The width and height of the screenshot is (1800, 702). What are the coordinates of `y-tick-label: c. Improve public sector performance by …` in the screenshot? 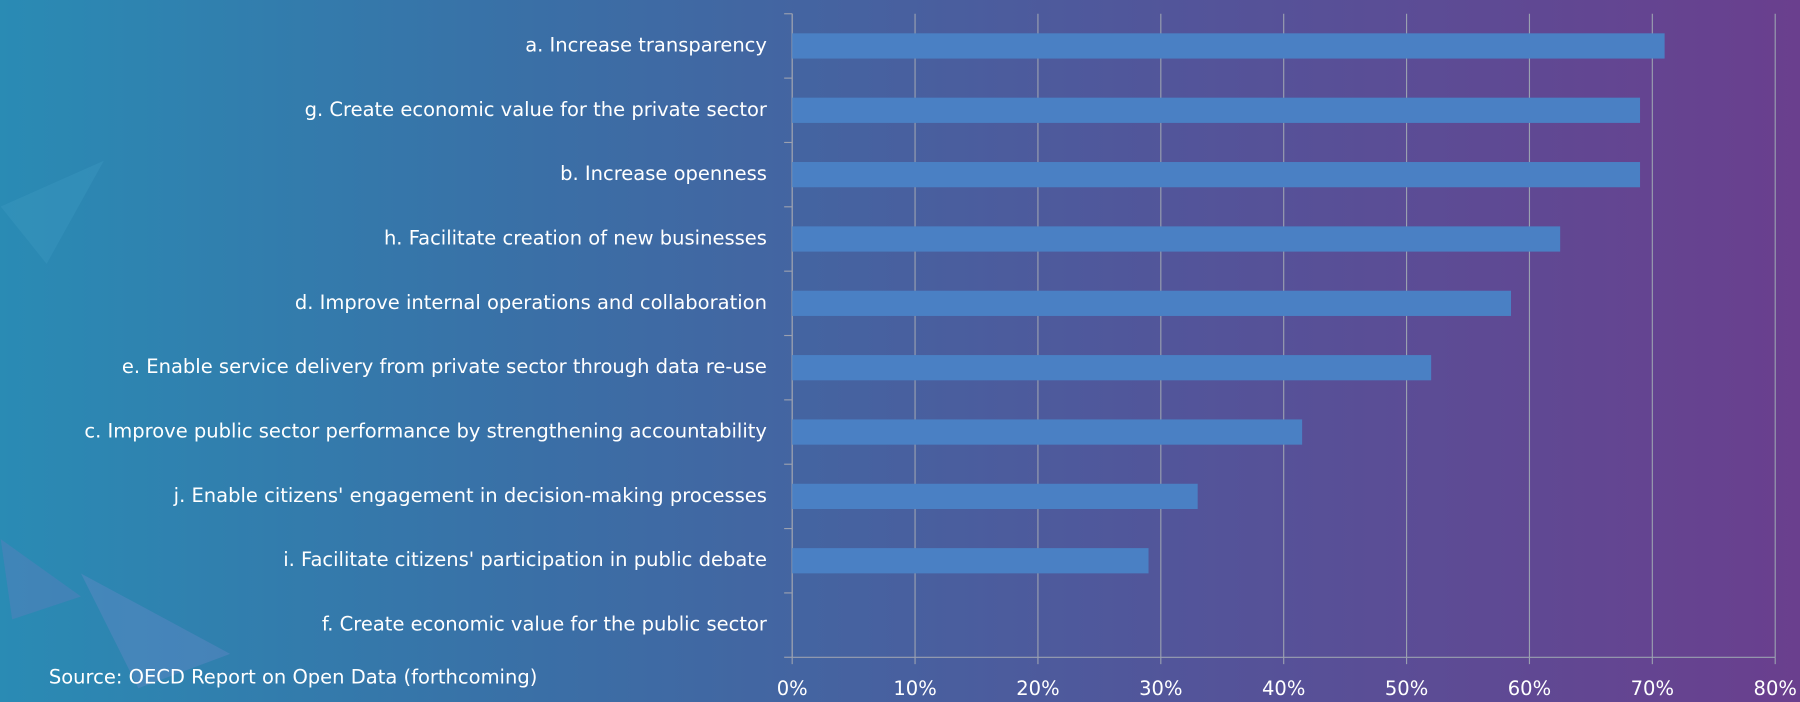 It's located at (425, 431).